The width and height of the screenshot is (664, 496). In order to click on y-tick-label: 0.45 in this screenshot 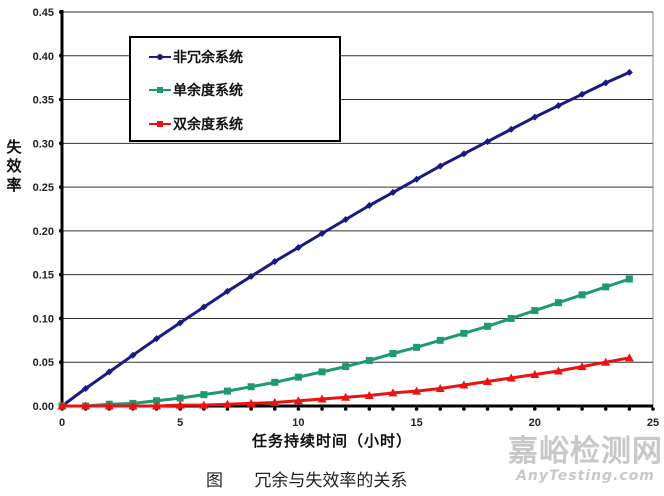, I will do `click(43, 13)`.